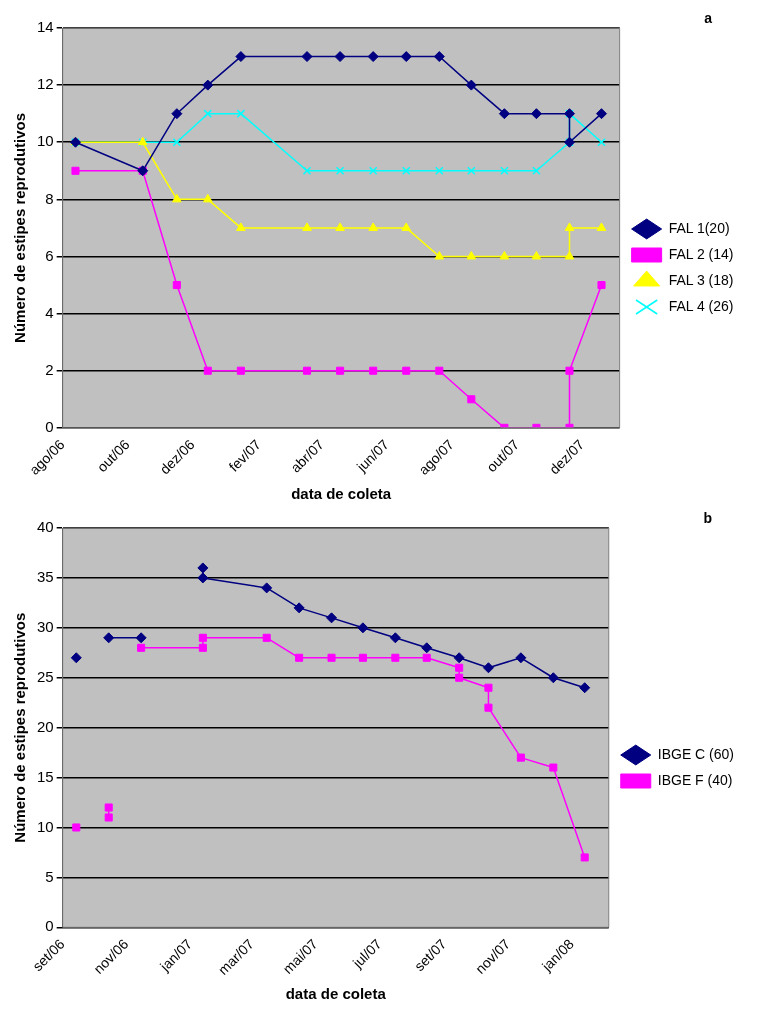  Describe the element at coordinates (49, 198) in the screenshot. I see `y-tick-label: 8` at that location.